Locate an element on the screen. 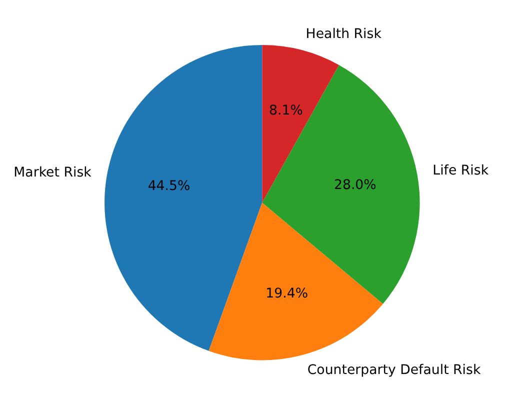 The width and height of the screenshot is (517, 409). slice-label: Counterparty Default Risk is located at coordinates (394, 370).